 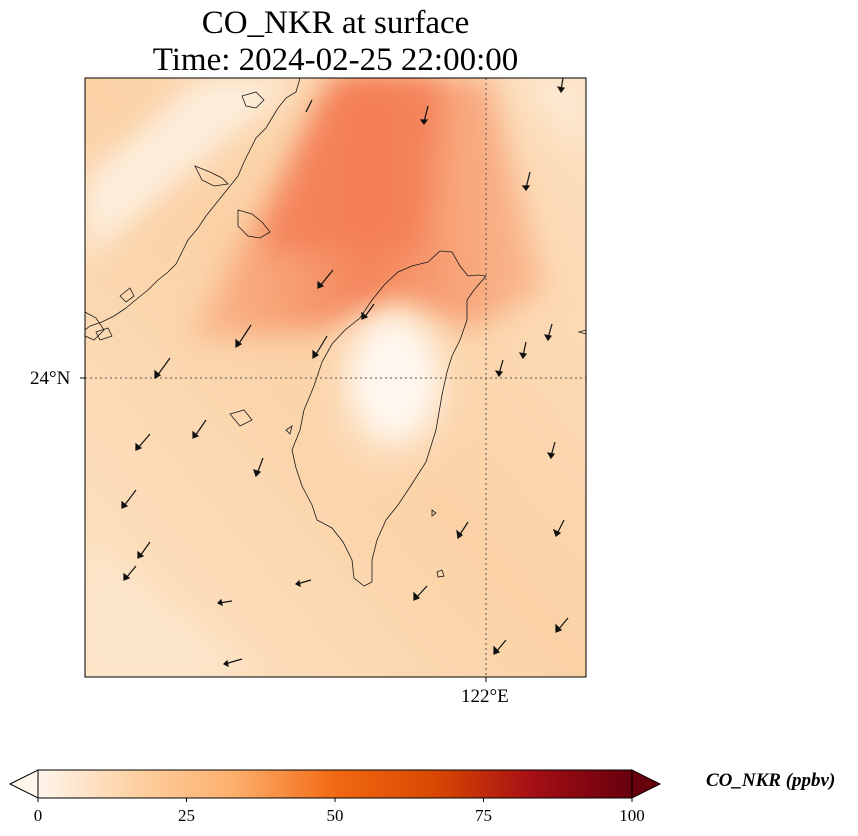 I want to click on colorbar-tick-0: 0, so click(x=38, y=815).